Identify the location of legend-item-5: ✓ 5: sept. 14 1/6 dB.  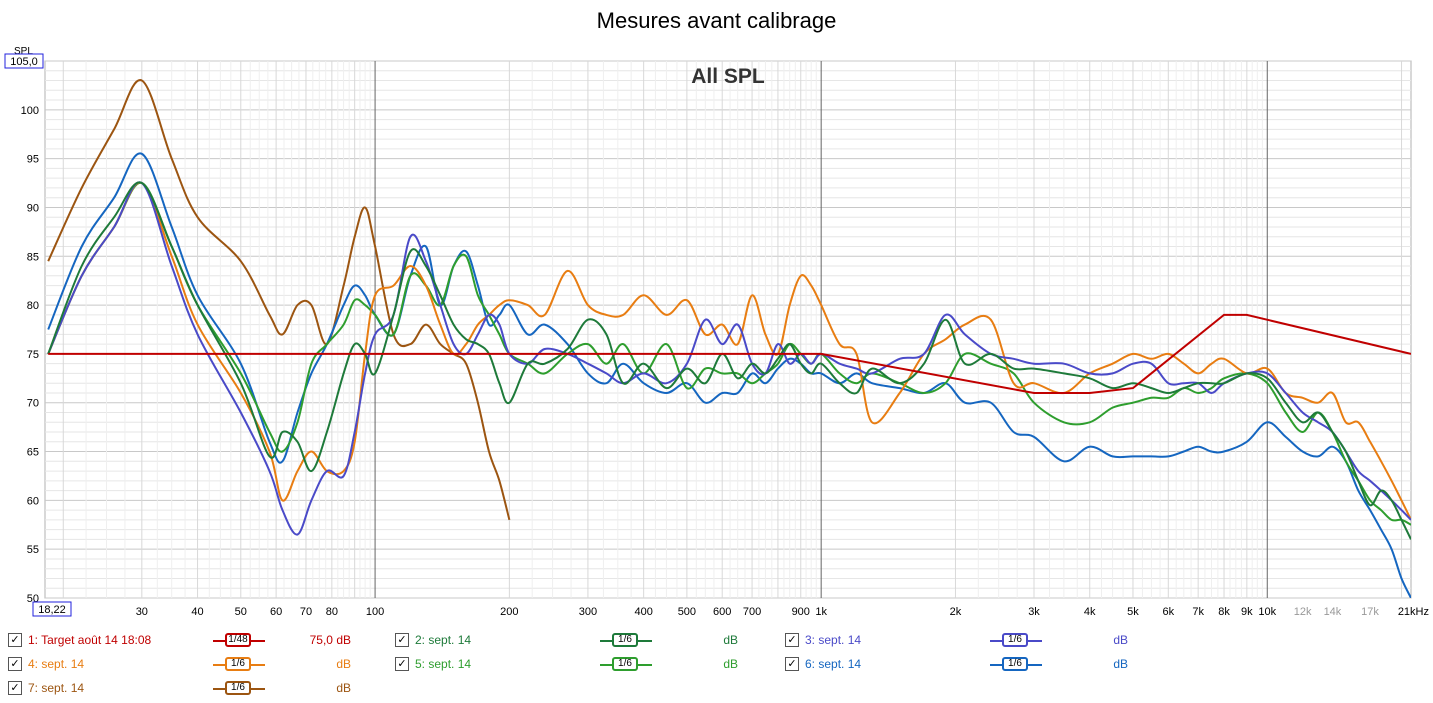
(566, 664).